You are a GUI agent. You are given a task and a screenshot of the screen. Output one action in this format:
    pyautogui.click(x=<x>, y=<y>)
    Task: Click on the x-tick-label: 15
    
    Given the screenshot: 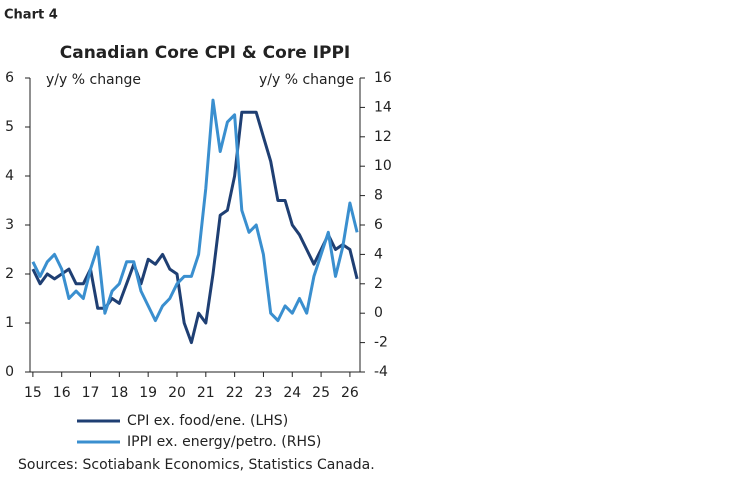 What is the action you would take?
    pyautogui.click(x=33, y=393)
    